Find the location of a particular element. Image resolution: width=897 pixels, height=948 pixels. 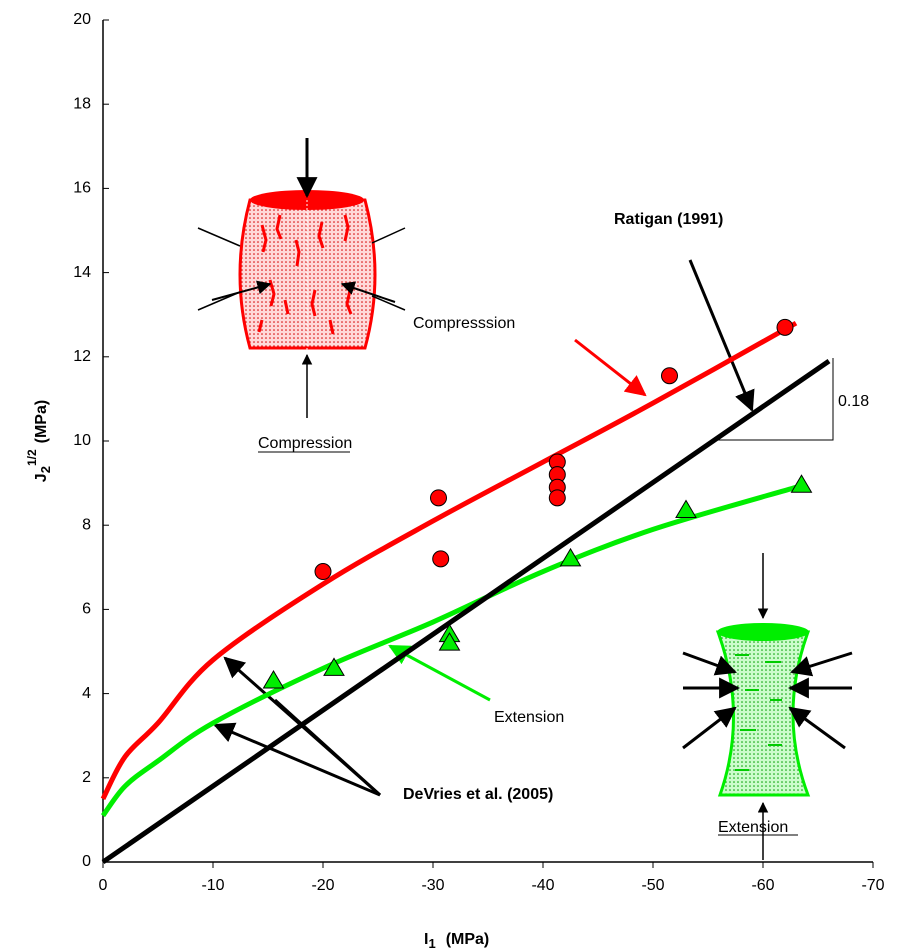

y-label-sup: 1/2 is located at coordinates (32, 457).